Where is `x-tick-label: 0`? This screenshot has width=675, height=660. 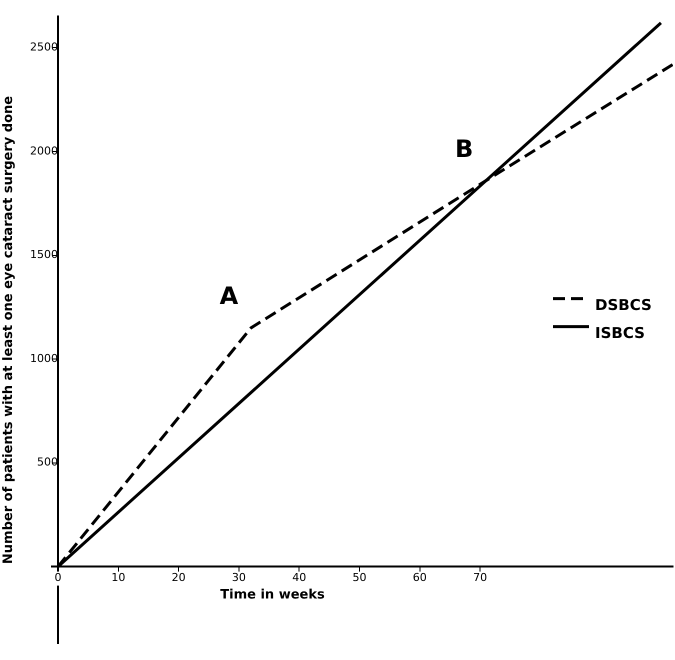
x-tick-label: 0 is located at coordinates (58, 577).